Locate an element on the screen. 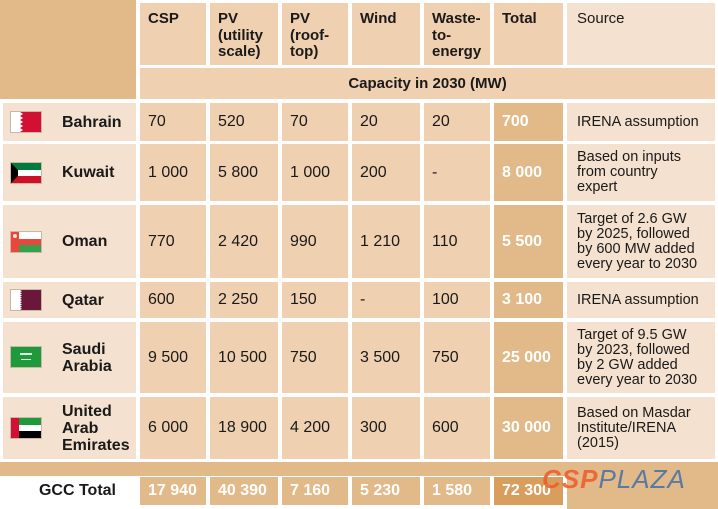  capacity-subheader: Capacity in 2030 (MW) is located at coordinates (427, 83).